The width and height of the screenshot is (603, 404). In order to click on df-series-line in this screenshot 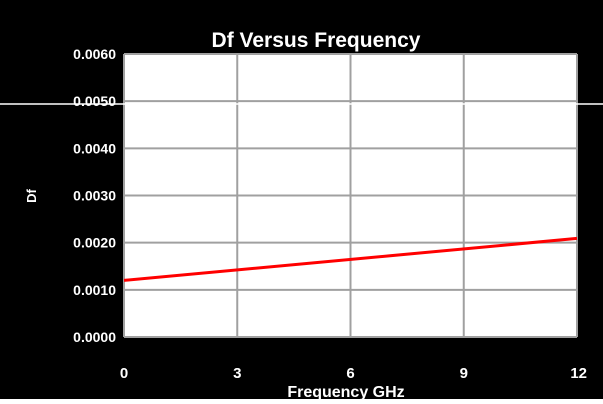, I will do `click(350, 259)`.